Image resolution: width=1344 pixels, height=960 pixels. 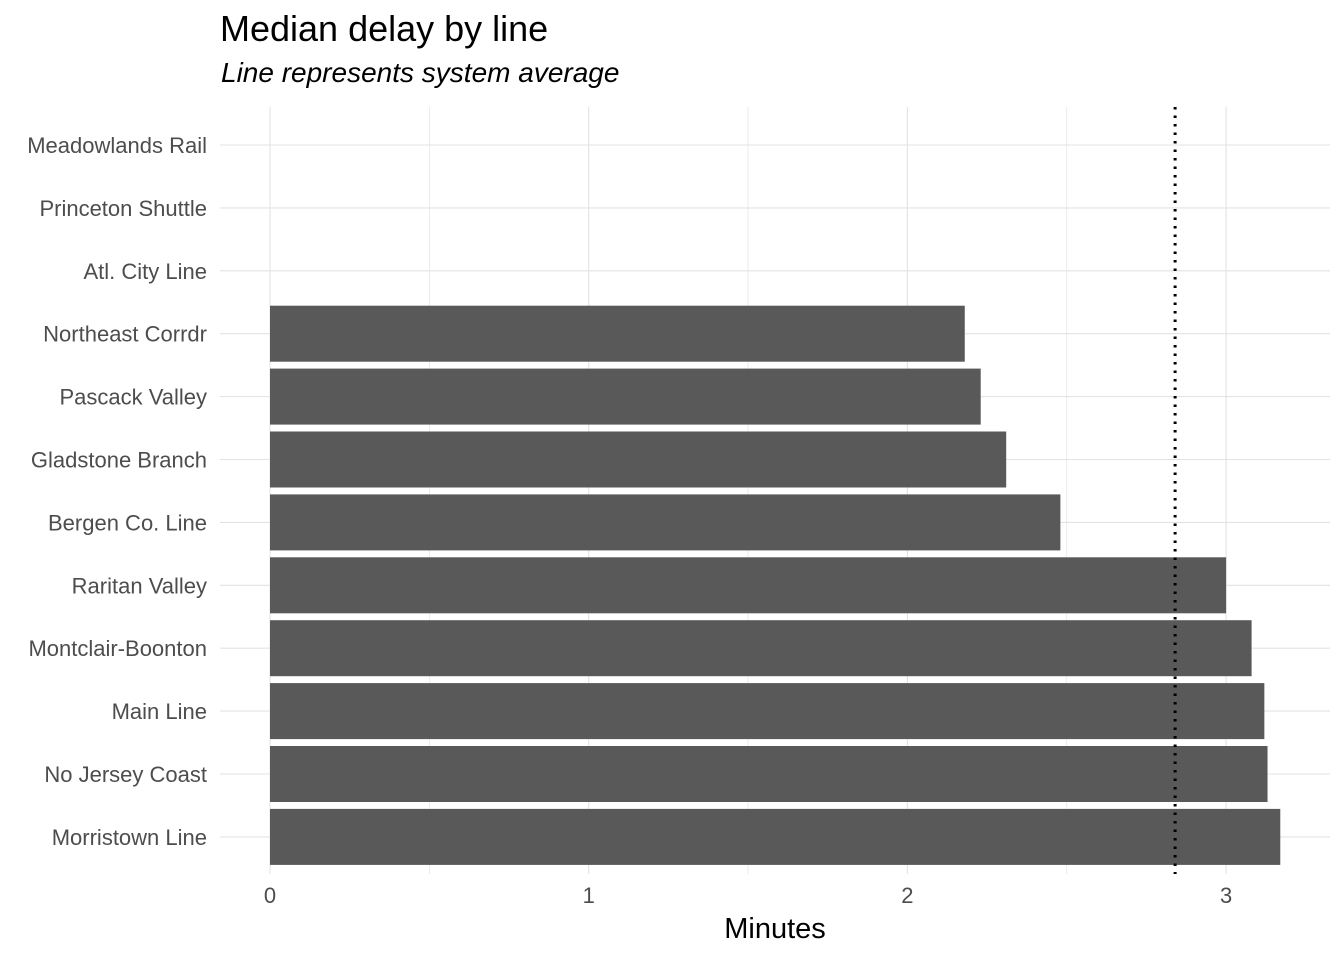 I want to click on chart-title: Median delay by line, so click(x=384, y=28).